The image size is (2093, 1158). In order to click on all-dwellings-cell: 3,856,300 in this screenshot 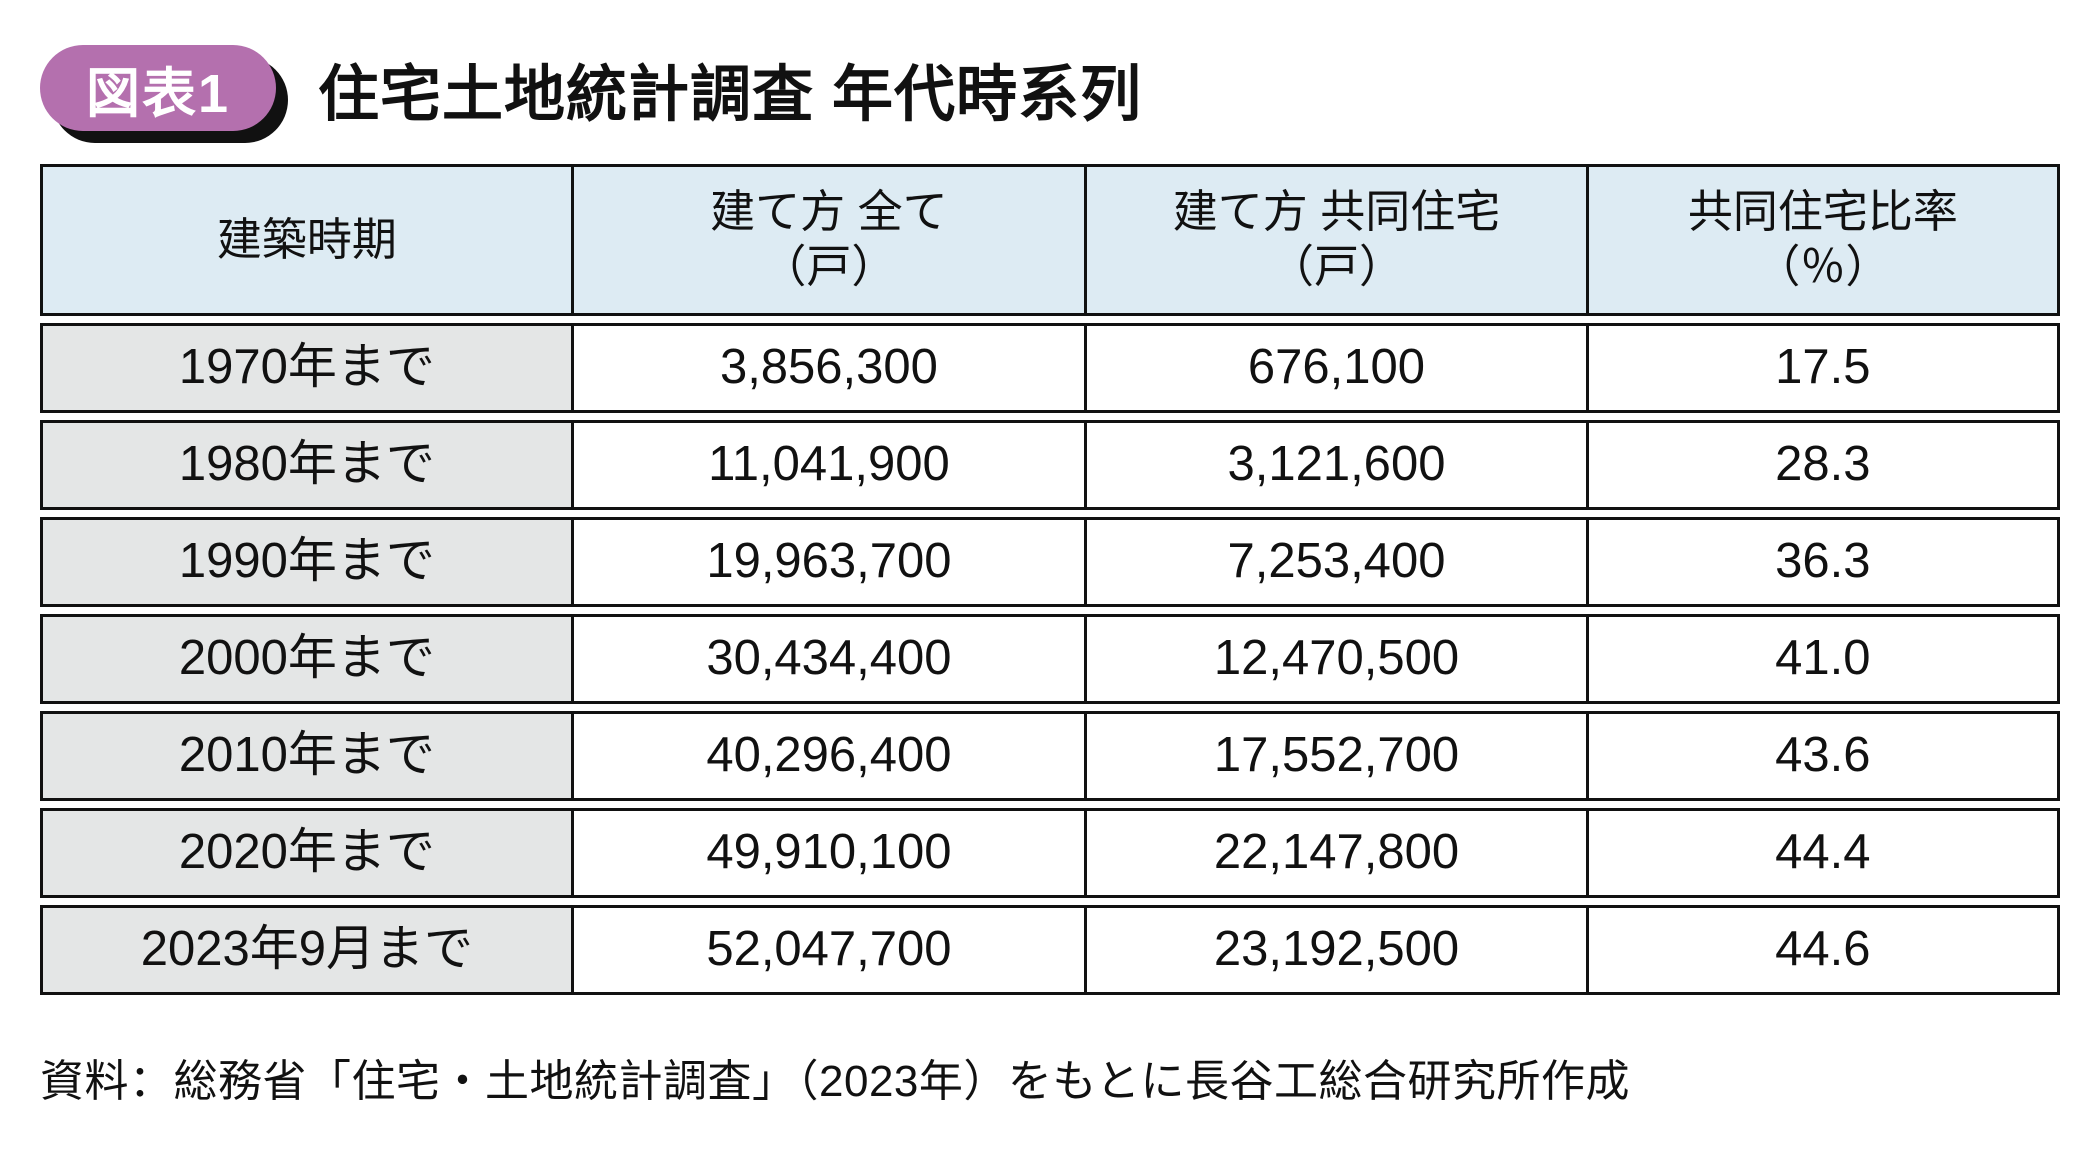, I will do `click(827, 368)`.